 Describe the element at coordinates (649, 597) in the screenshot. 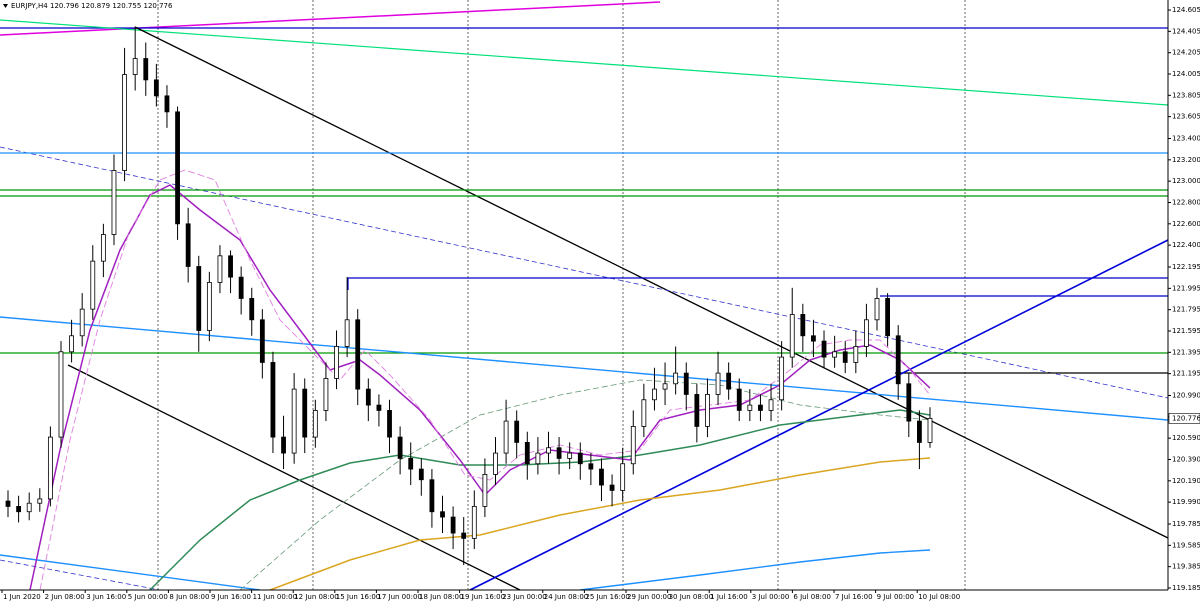

I see `x-tick-label: 29 Jun 00:00` at that location.